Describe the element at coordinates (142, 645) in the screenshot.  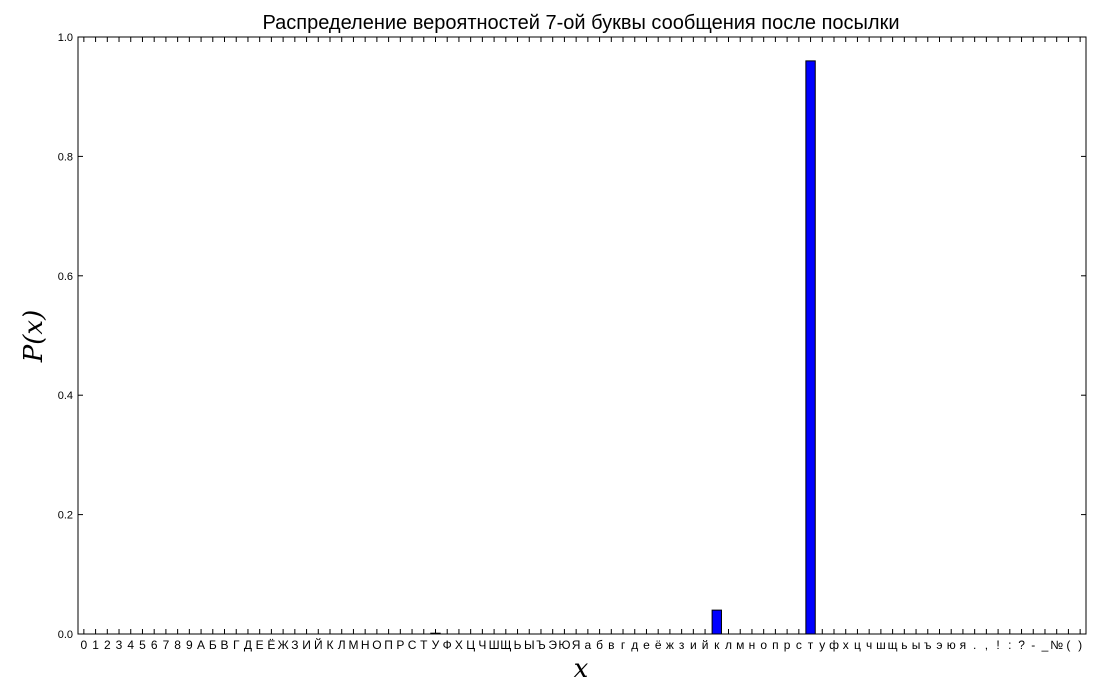
I see `x-tick-label: 5` at that location.